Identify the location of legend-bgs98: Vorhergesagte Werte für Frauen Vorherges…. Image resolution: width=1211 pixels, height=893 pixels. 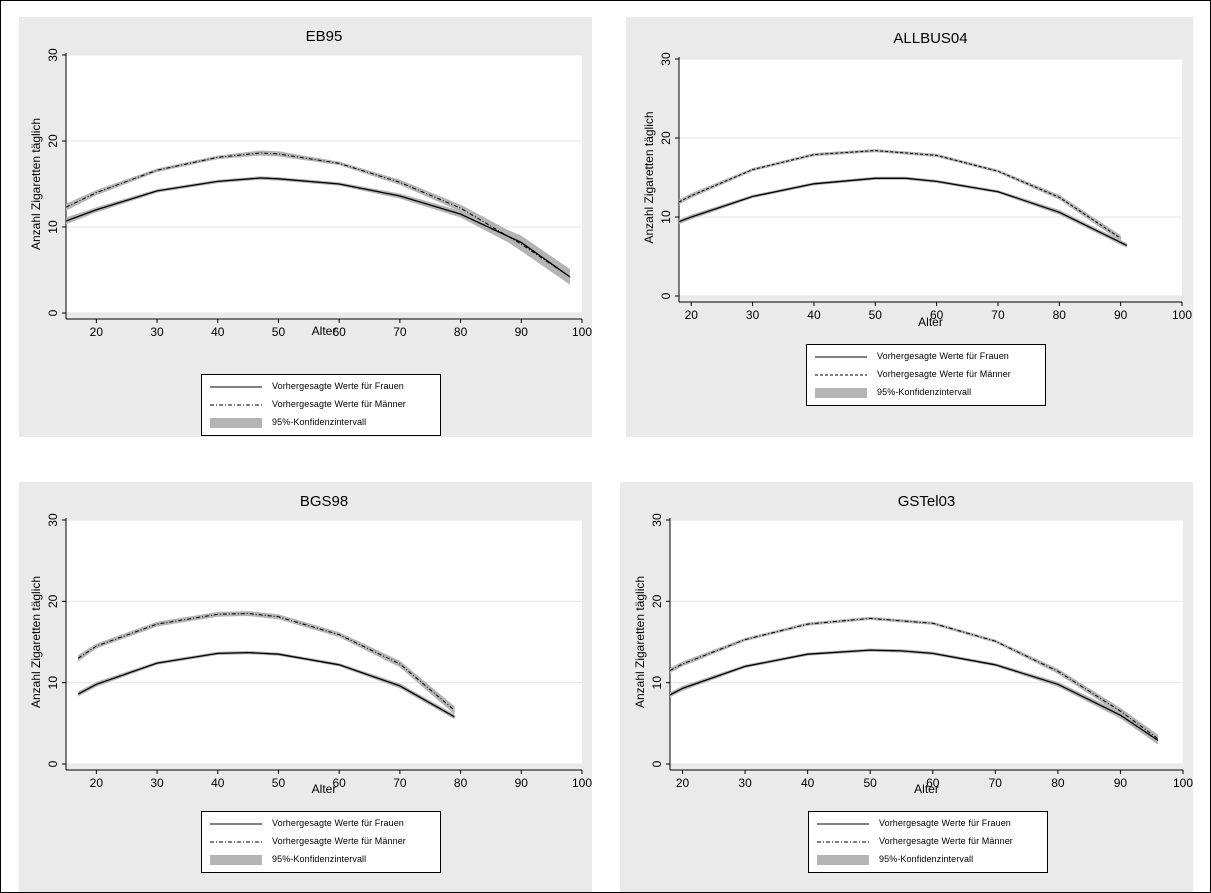
(321, 842).